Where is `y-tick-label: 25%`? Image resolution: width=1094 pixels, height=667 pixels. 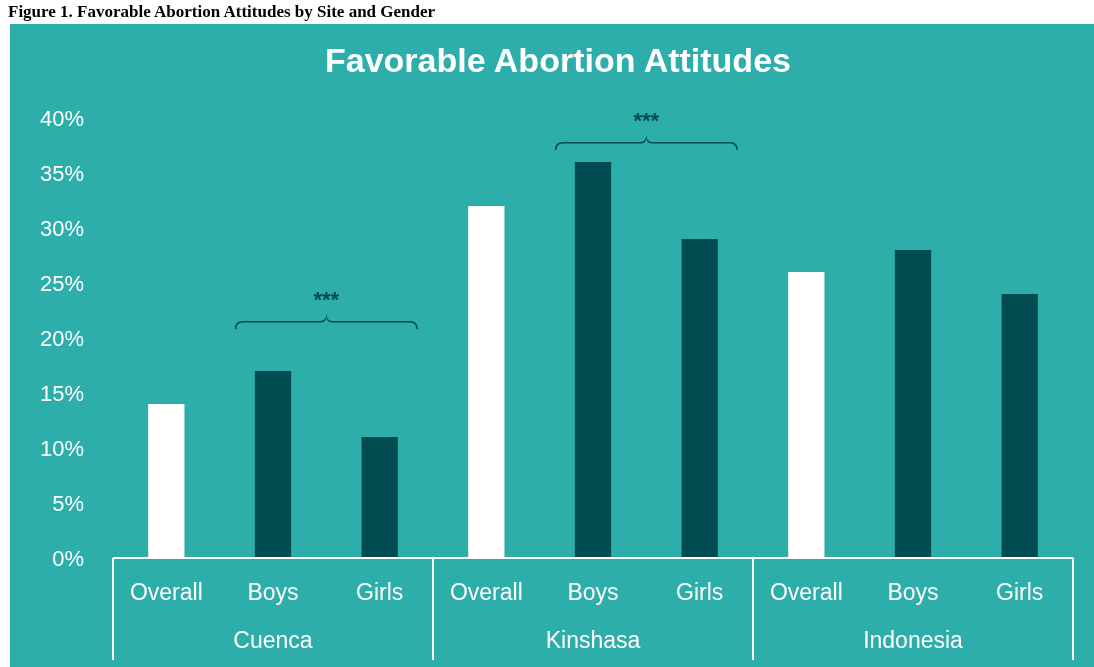 y-tick-label: 25% is located at coordinates (61, 283).